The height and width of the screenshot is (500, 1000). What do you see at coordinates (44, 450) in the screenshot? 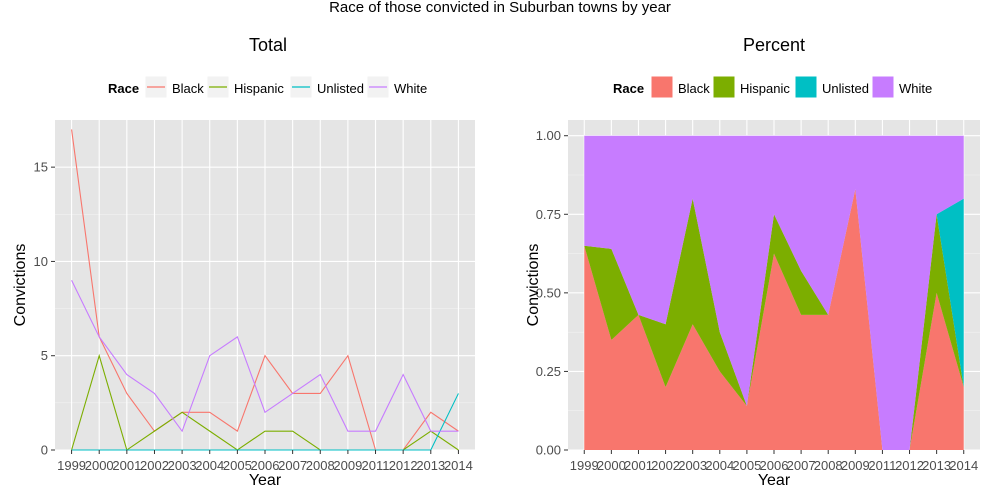
I see `y-tick-label: 0` at bounding box center [44, 450].